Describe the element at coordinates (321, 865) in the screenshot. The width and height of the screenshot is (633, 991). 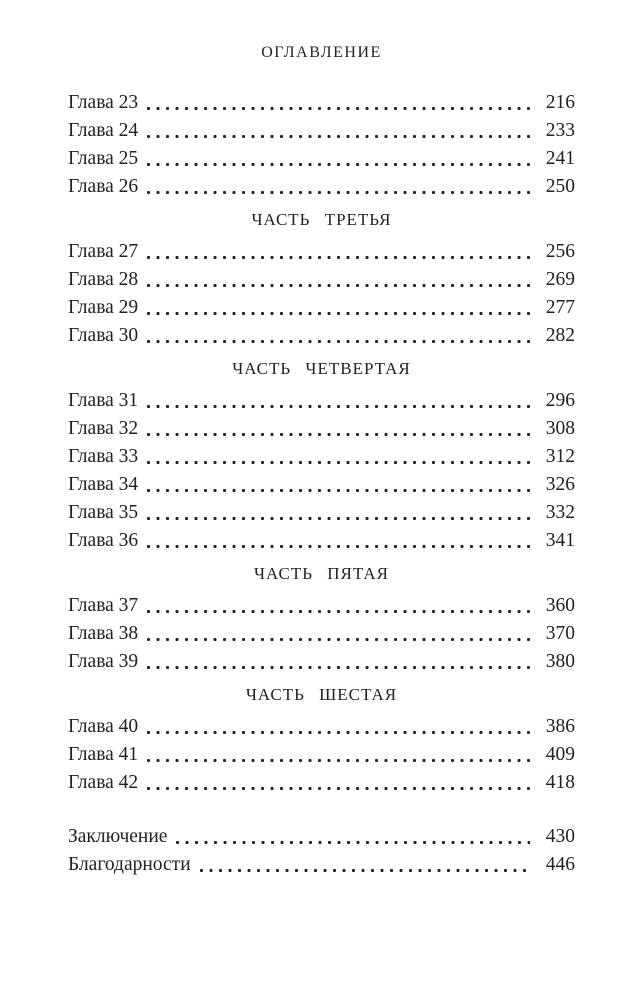
I see `back-matter-entry: Благодарности 446` at that location.